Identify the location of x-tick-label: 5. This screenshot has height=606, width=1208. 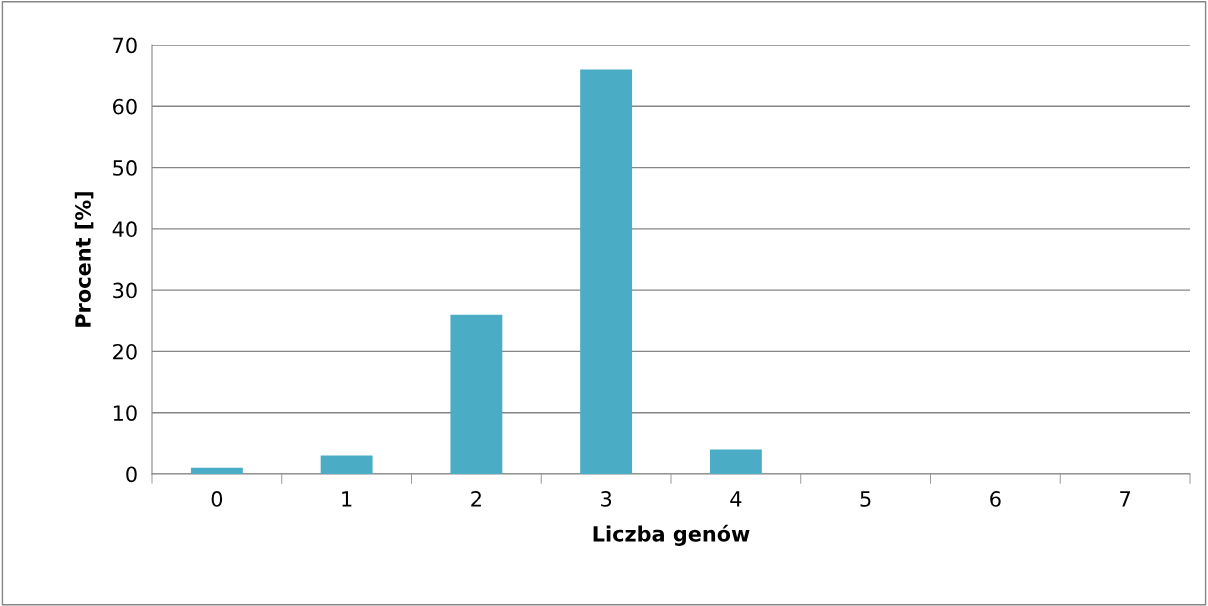
(865, 499).